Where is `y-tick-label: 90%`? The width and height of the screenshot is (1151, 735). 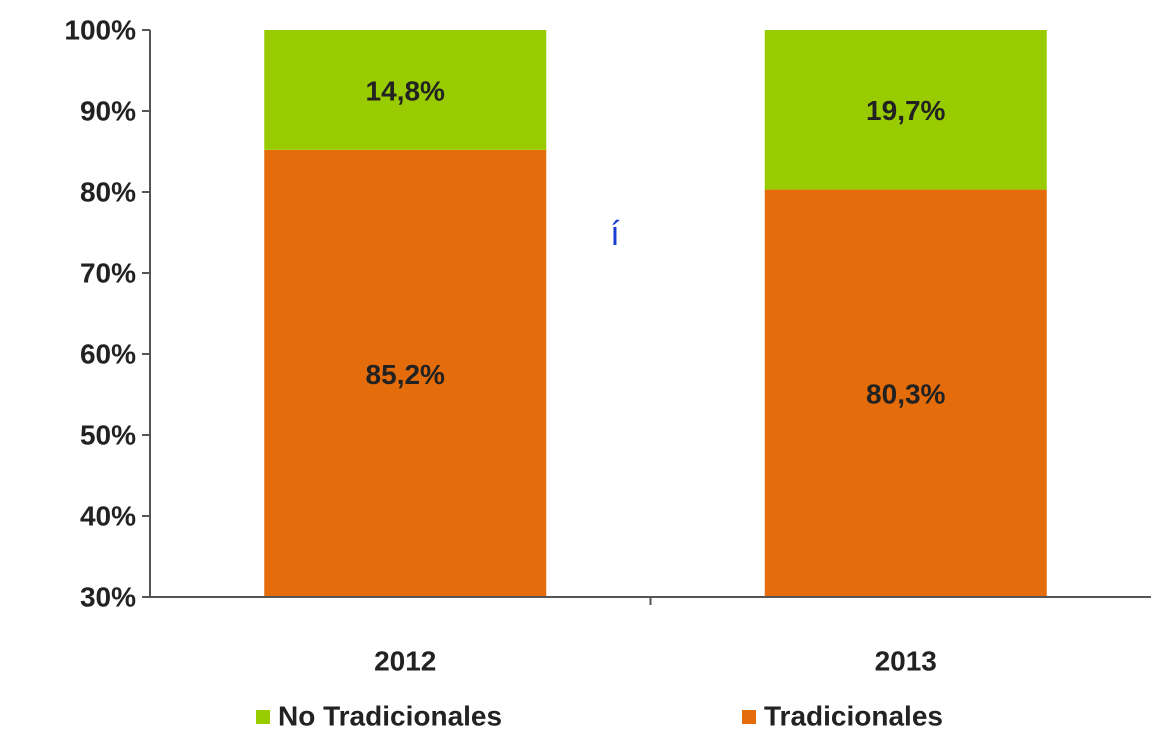 y-tick-label: 90% is located at coordinates (108, 110).